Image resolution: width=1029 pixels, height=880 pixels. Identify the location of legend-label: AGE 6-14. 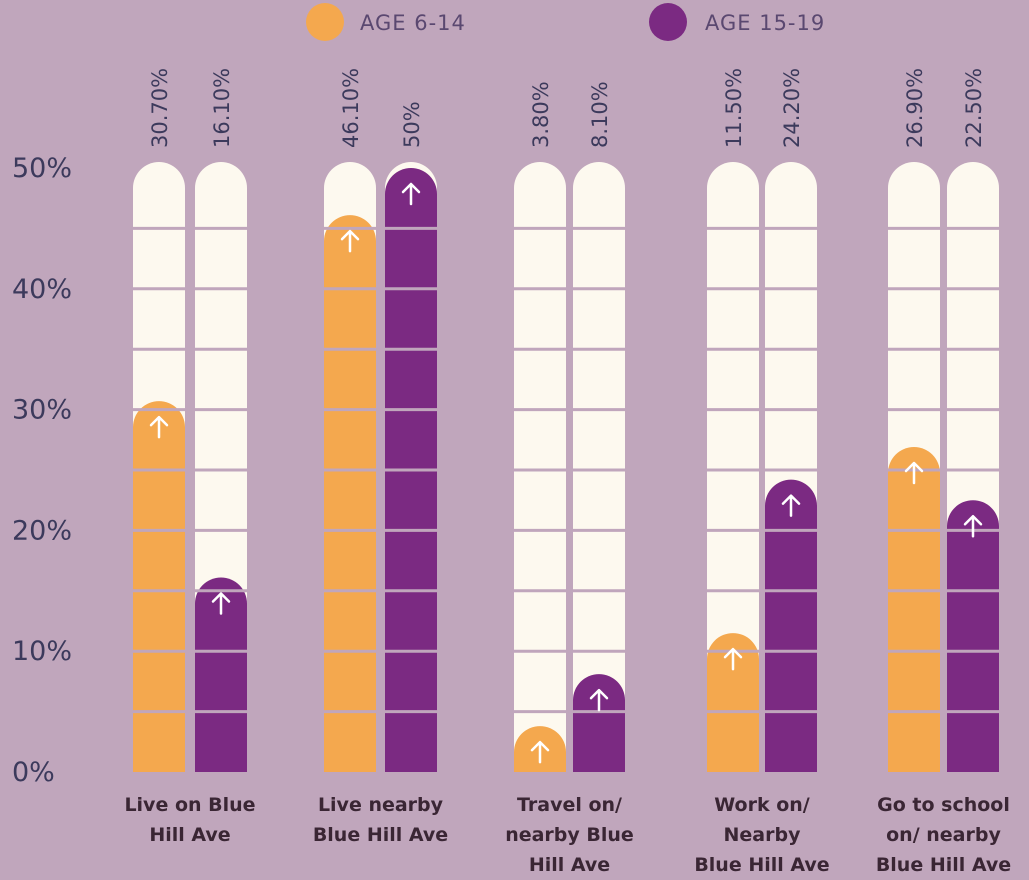
(413, 23).